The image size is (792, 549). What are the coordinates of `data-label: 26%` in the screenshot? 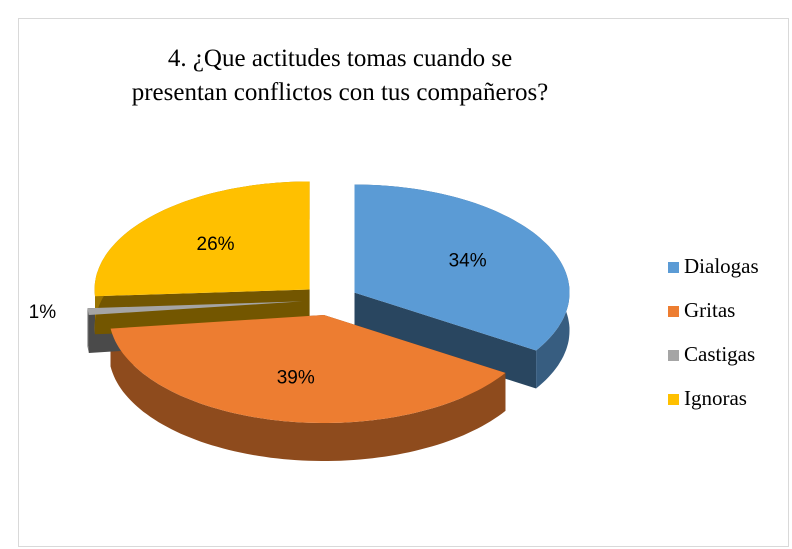 It's located at (216, 244).